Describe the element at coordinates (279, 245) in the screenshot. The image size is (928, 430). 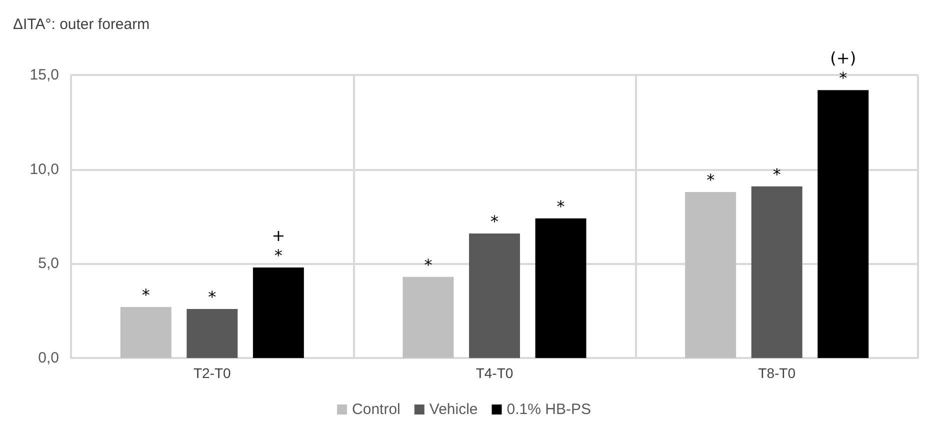
I see `data-label: + *` at that location.